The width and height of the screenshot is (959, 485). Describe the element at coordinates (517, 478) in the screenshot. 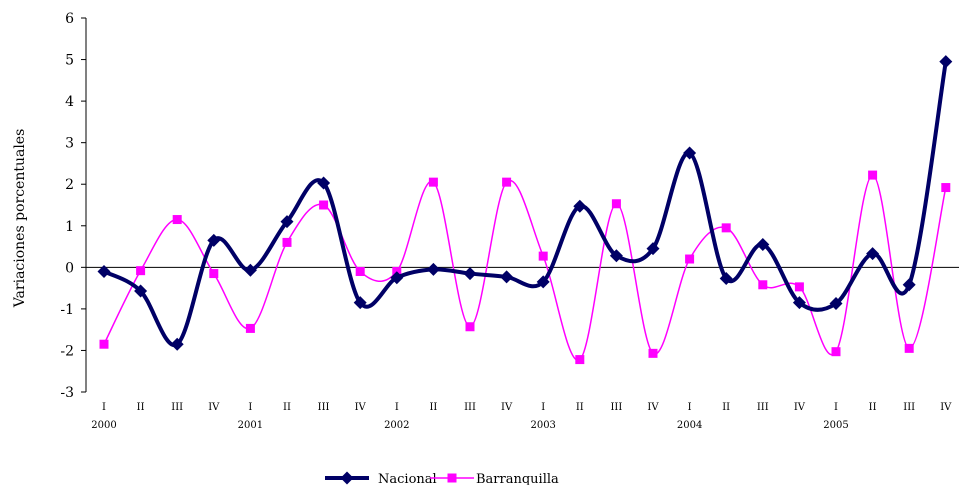

I see `legend-label: Barranquilla` at that location.